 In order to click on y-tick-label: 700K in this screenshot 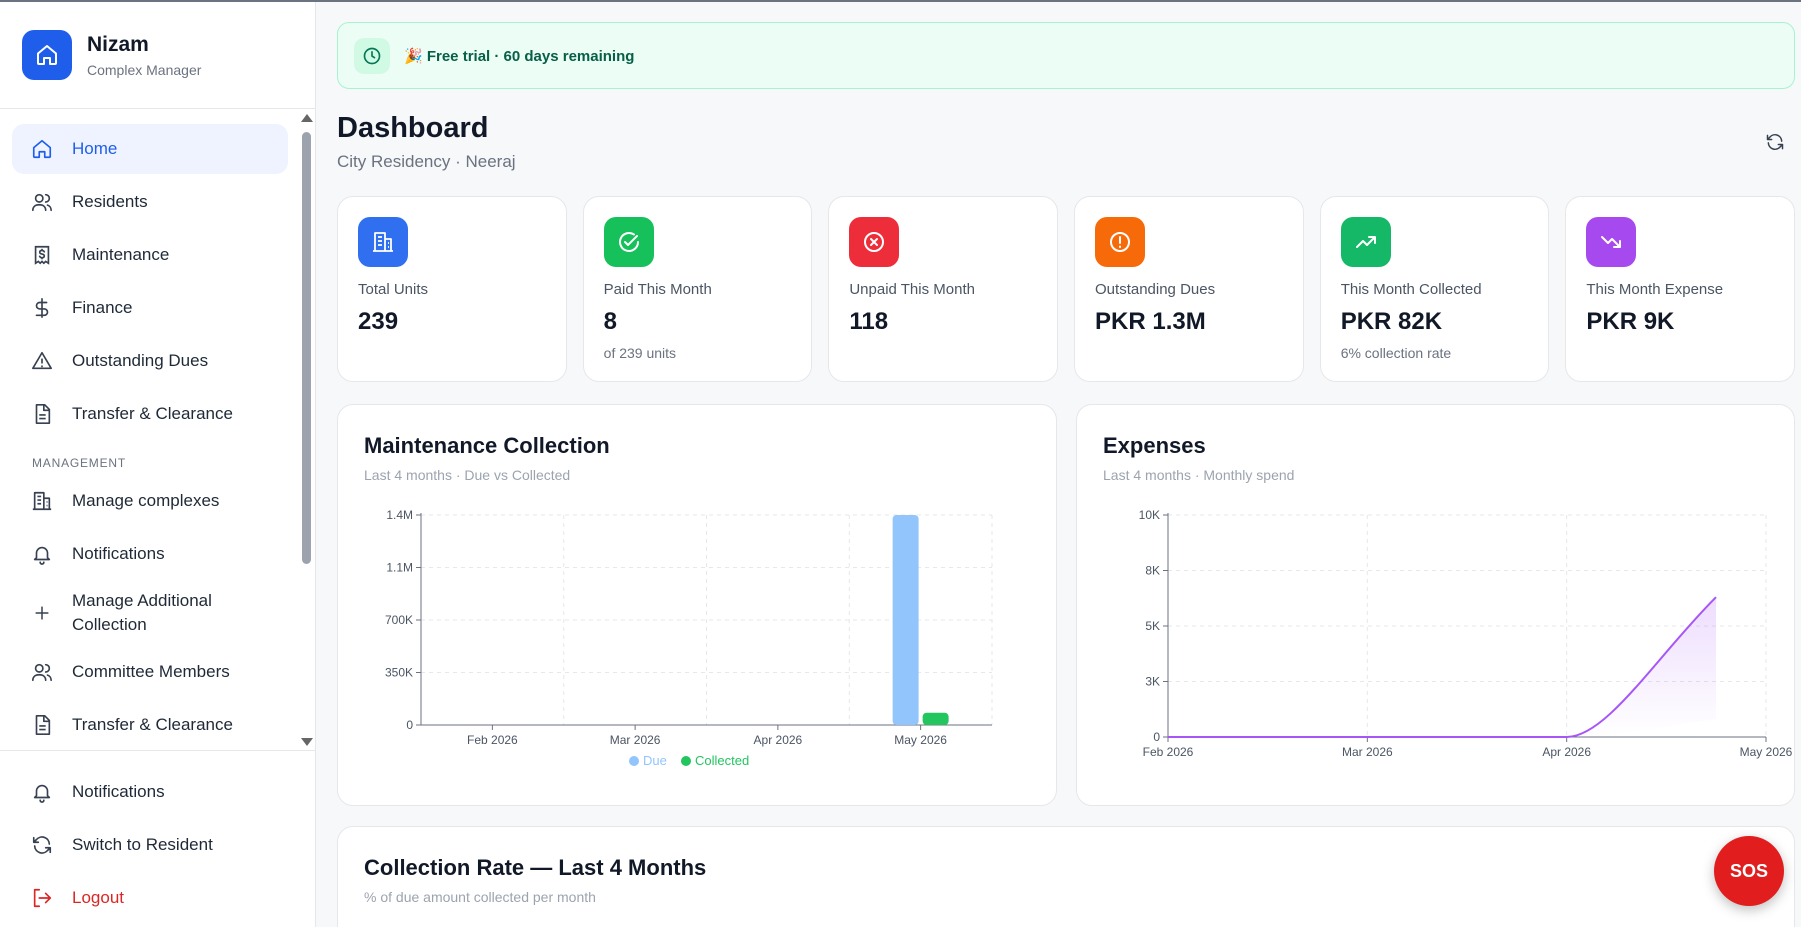, I will do `click(399, 620)`.